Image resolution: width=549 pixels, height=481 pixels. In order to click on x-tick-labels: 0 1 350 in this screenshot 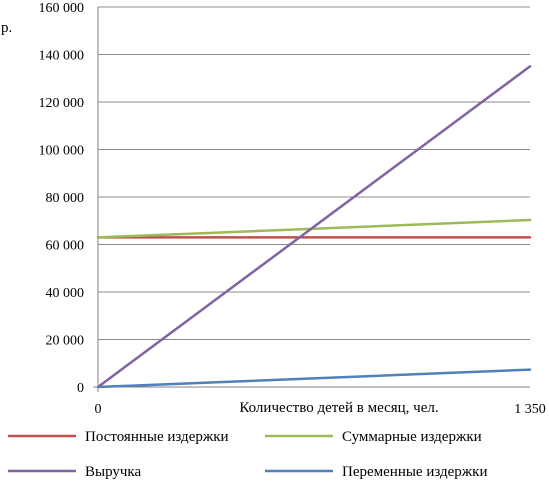, I will do `click(320, 409)`.